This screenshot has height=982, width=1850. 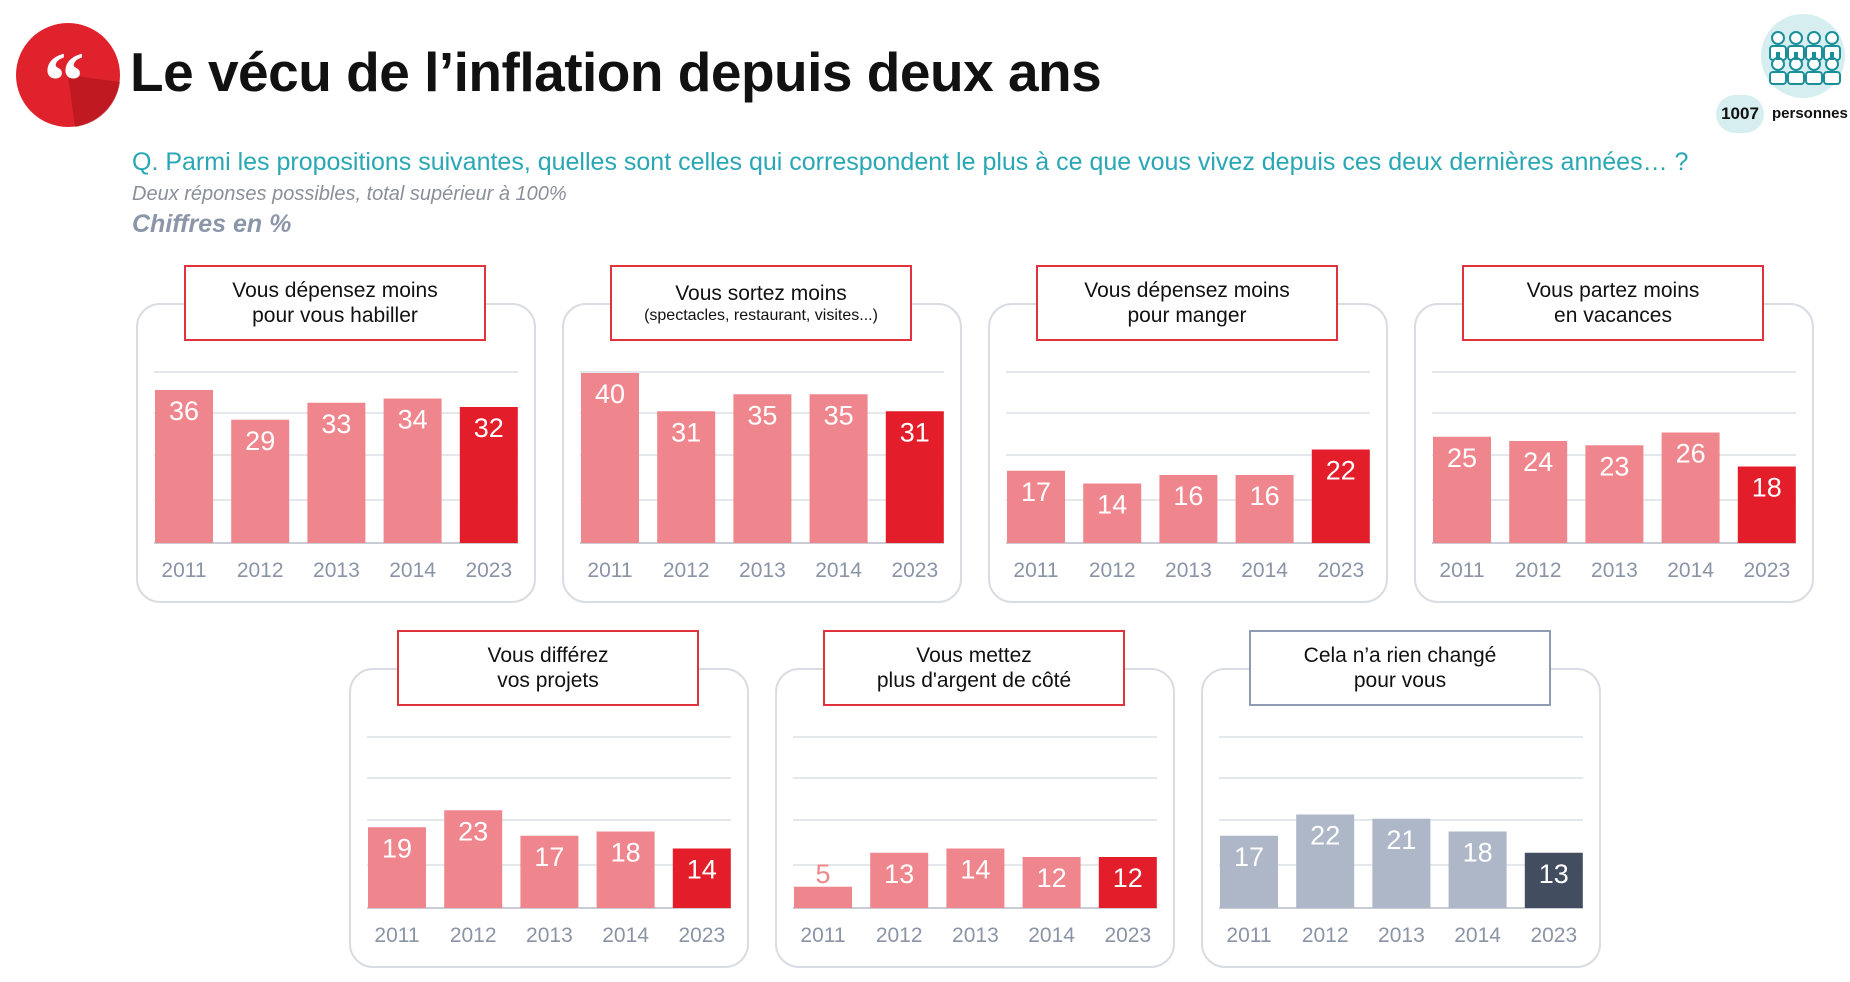 I want to click on chart-title-line: en vacances, so click(x=1613, y=315).